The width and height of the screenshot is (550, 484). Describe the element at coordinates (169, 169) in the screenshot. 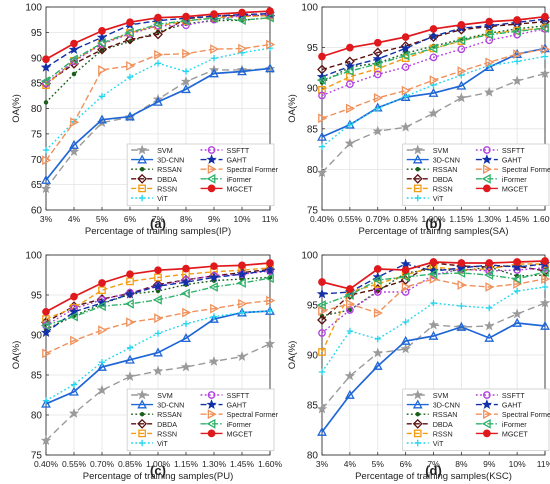

I see `legend-label: RSSAN` at that location.